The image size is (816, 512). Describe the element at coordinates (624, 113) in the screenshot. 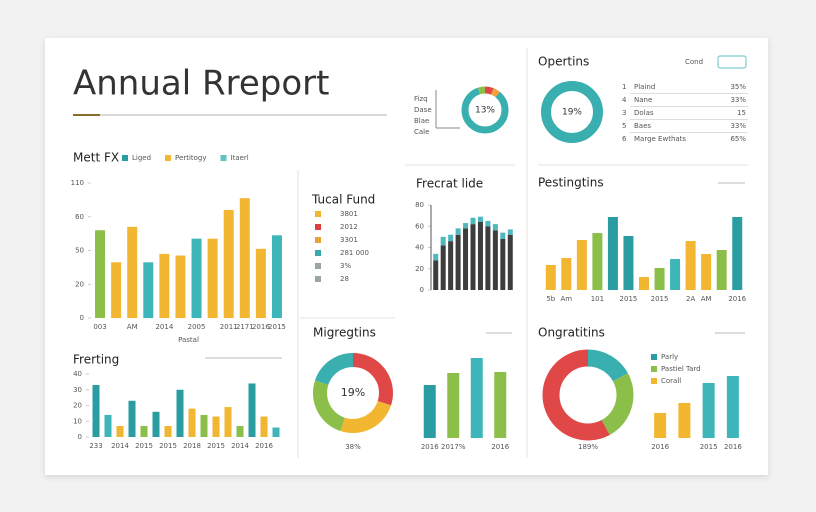

I see `table-cell: 3` at that location.